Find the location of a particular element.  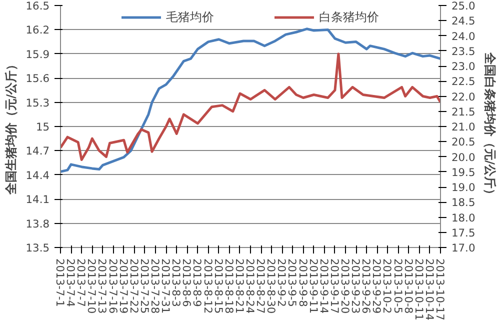

x-tick-label: 2013-8-15 is located at coordinates (218, 286).